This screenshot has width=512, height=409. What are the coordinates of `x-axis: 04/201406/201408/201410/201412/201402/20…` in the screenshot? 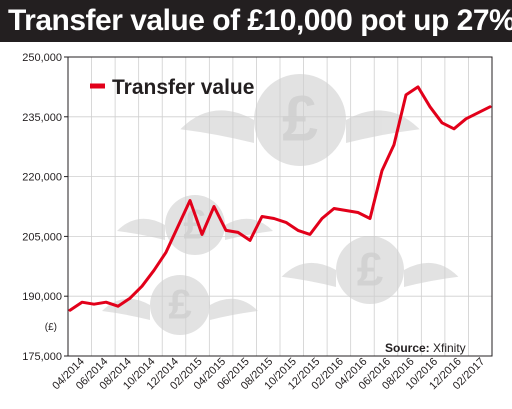 It's located at (268, 374).